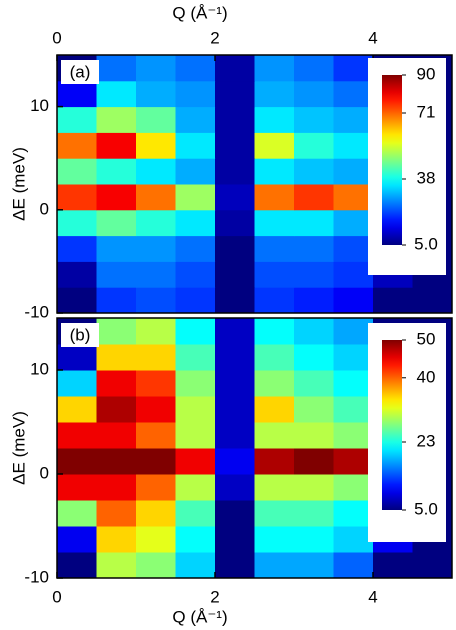  I want to click on y-tick-label: 0, so click(44, 208).